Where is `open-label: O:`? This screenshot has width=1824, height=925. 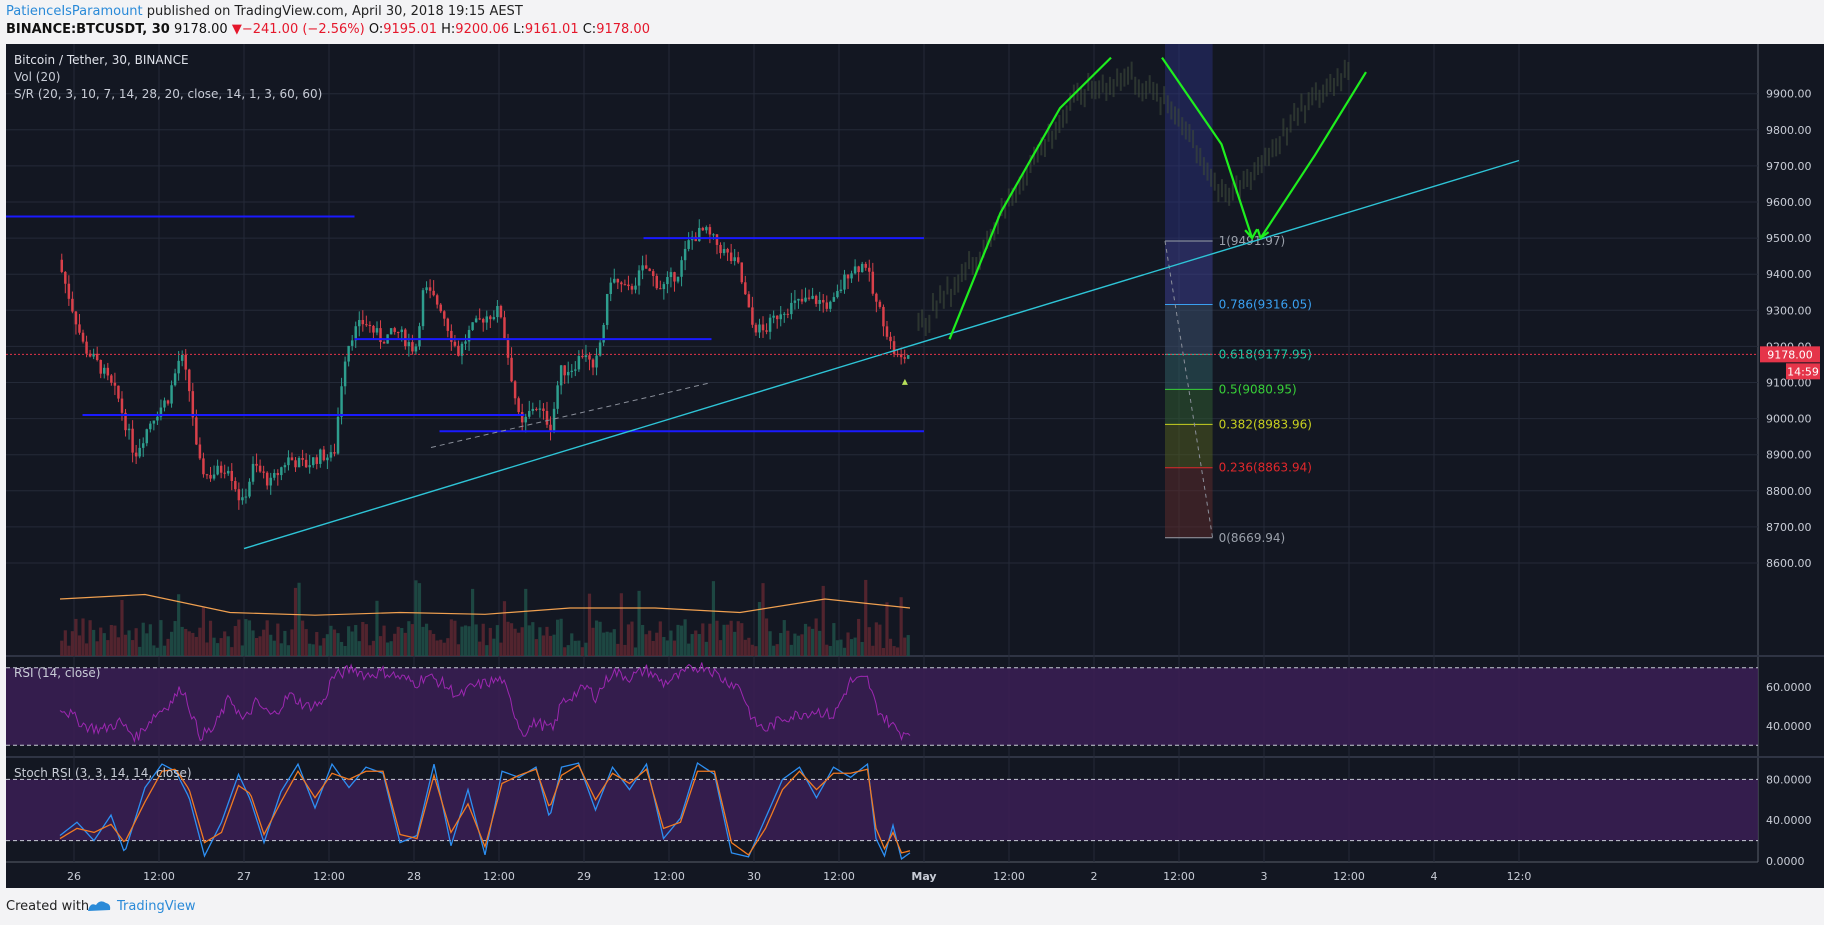 open-label: O: is located at coordinates (376, 29).